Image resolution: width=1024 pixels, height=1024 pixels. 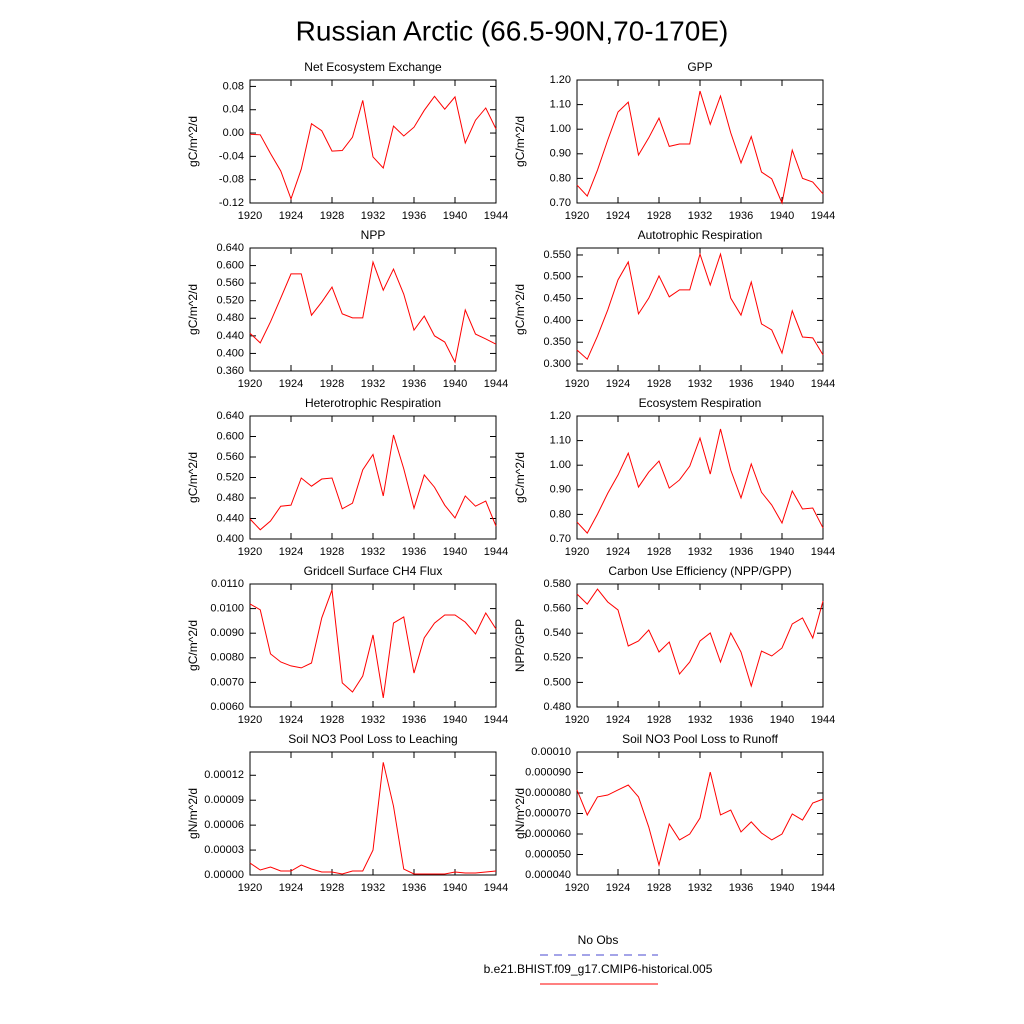 I want to click on y-tick-label: 0.0100, so click(x=227, y=609).